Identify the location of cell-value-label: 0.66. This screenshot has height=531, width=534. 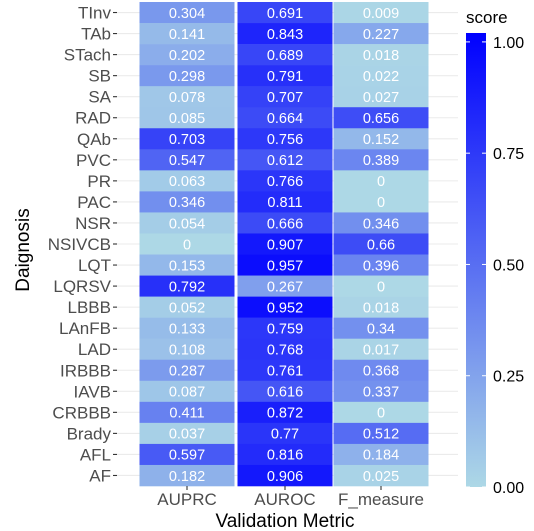
(381, 245).